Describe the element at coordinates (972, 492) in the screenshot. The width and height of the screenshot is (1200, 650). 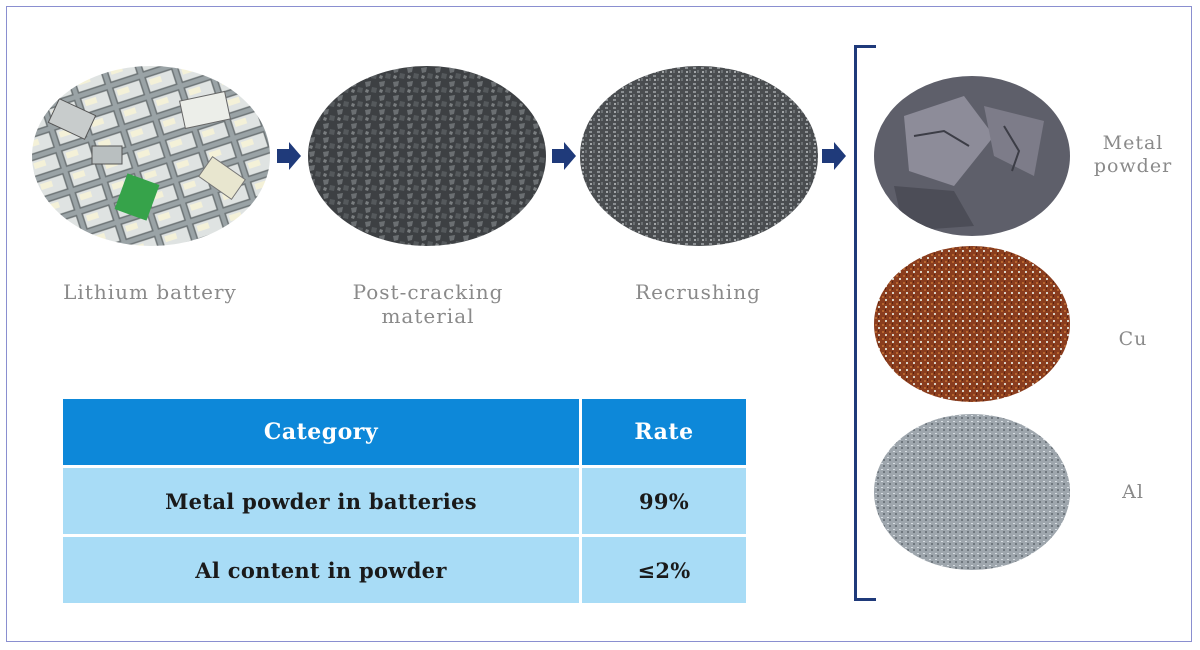
I see `aluminum-photo` at that location.